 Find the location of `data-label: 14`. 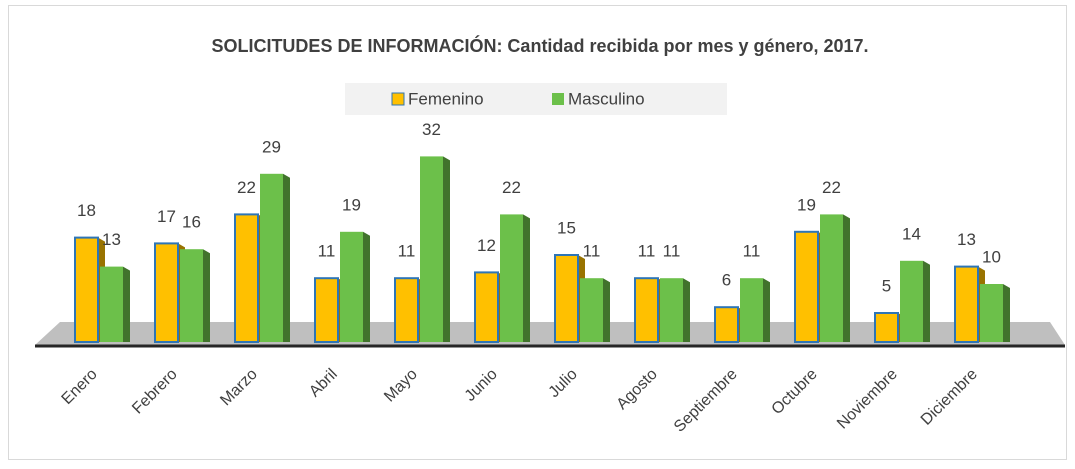

data-label: 14 is located at coordinates (911, 233).